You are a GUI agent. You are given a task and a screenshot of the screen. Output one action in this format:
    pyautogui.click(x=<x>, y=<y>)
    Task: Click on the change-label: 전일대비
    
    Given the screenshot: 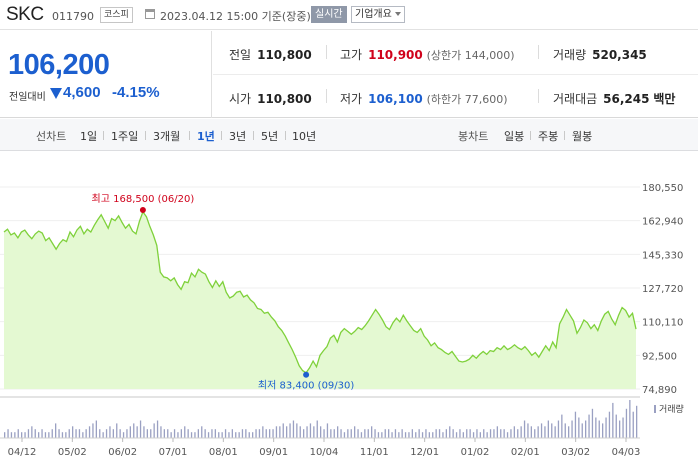 What is the action you would take?
    pyautogui.click(x=27, y=97)
    